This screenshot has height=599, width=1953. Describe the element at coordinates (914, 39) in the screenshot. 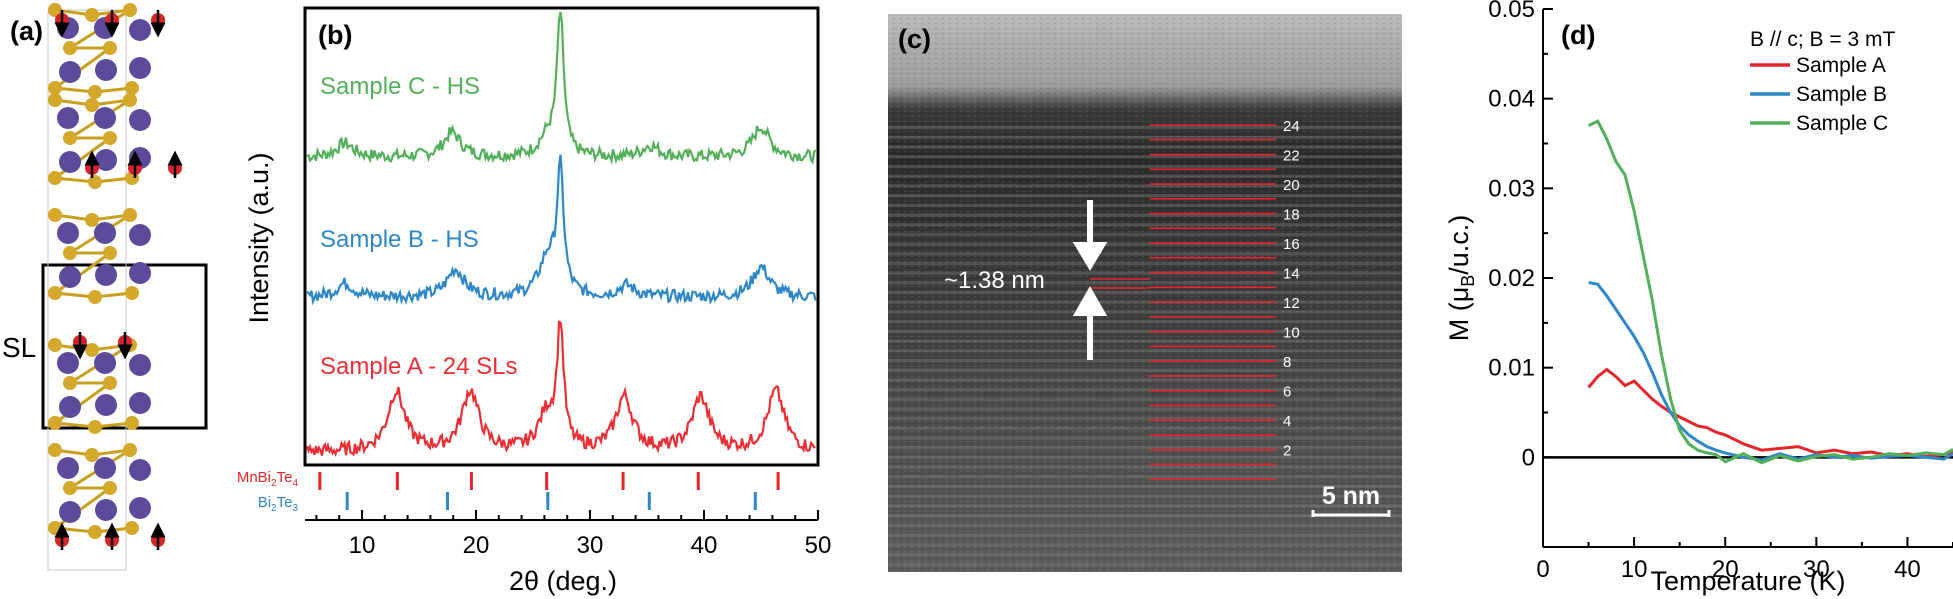

I see `panel-c-label: (c)` at that location.